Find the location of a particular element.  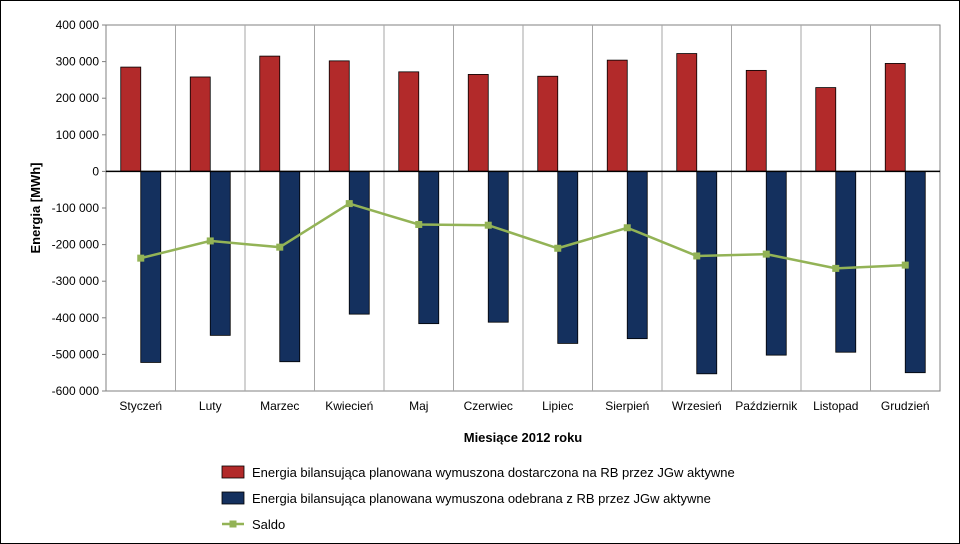

y-tick-label: 200 000 is located at coordinates (78, 98).